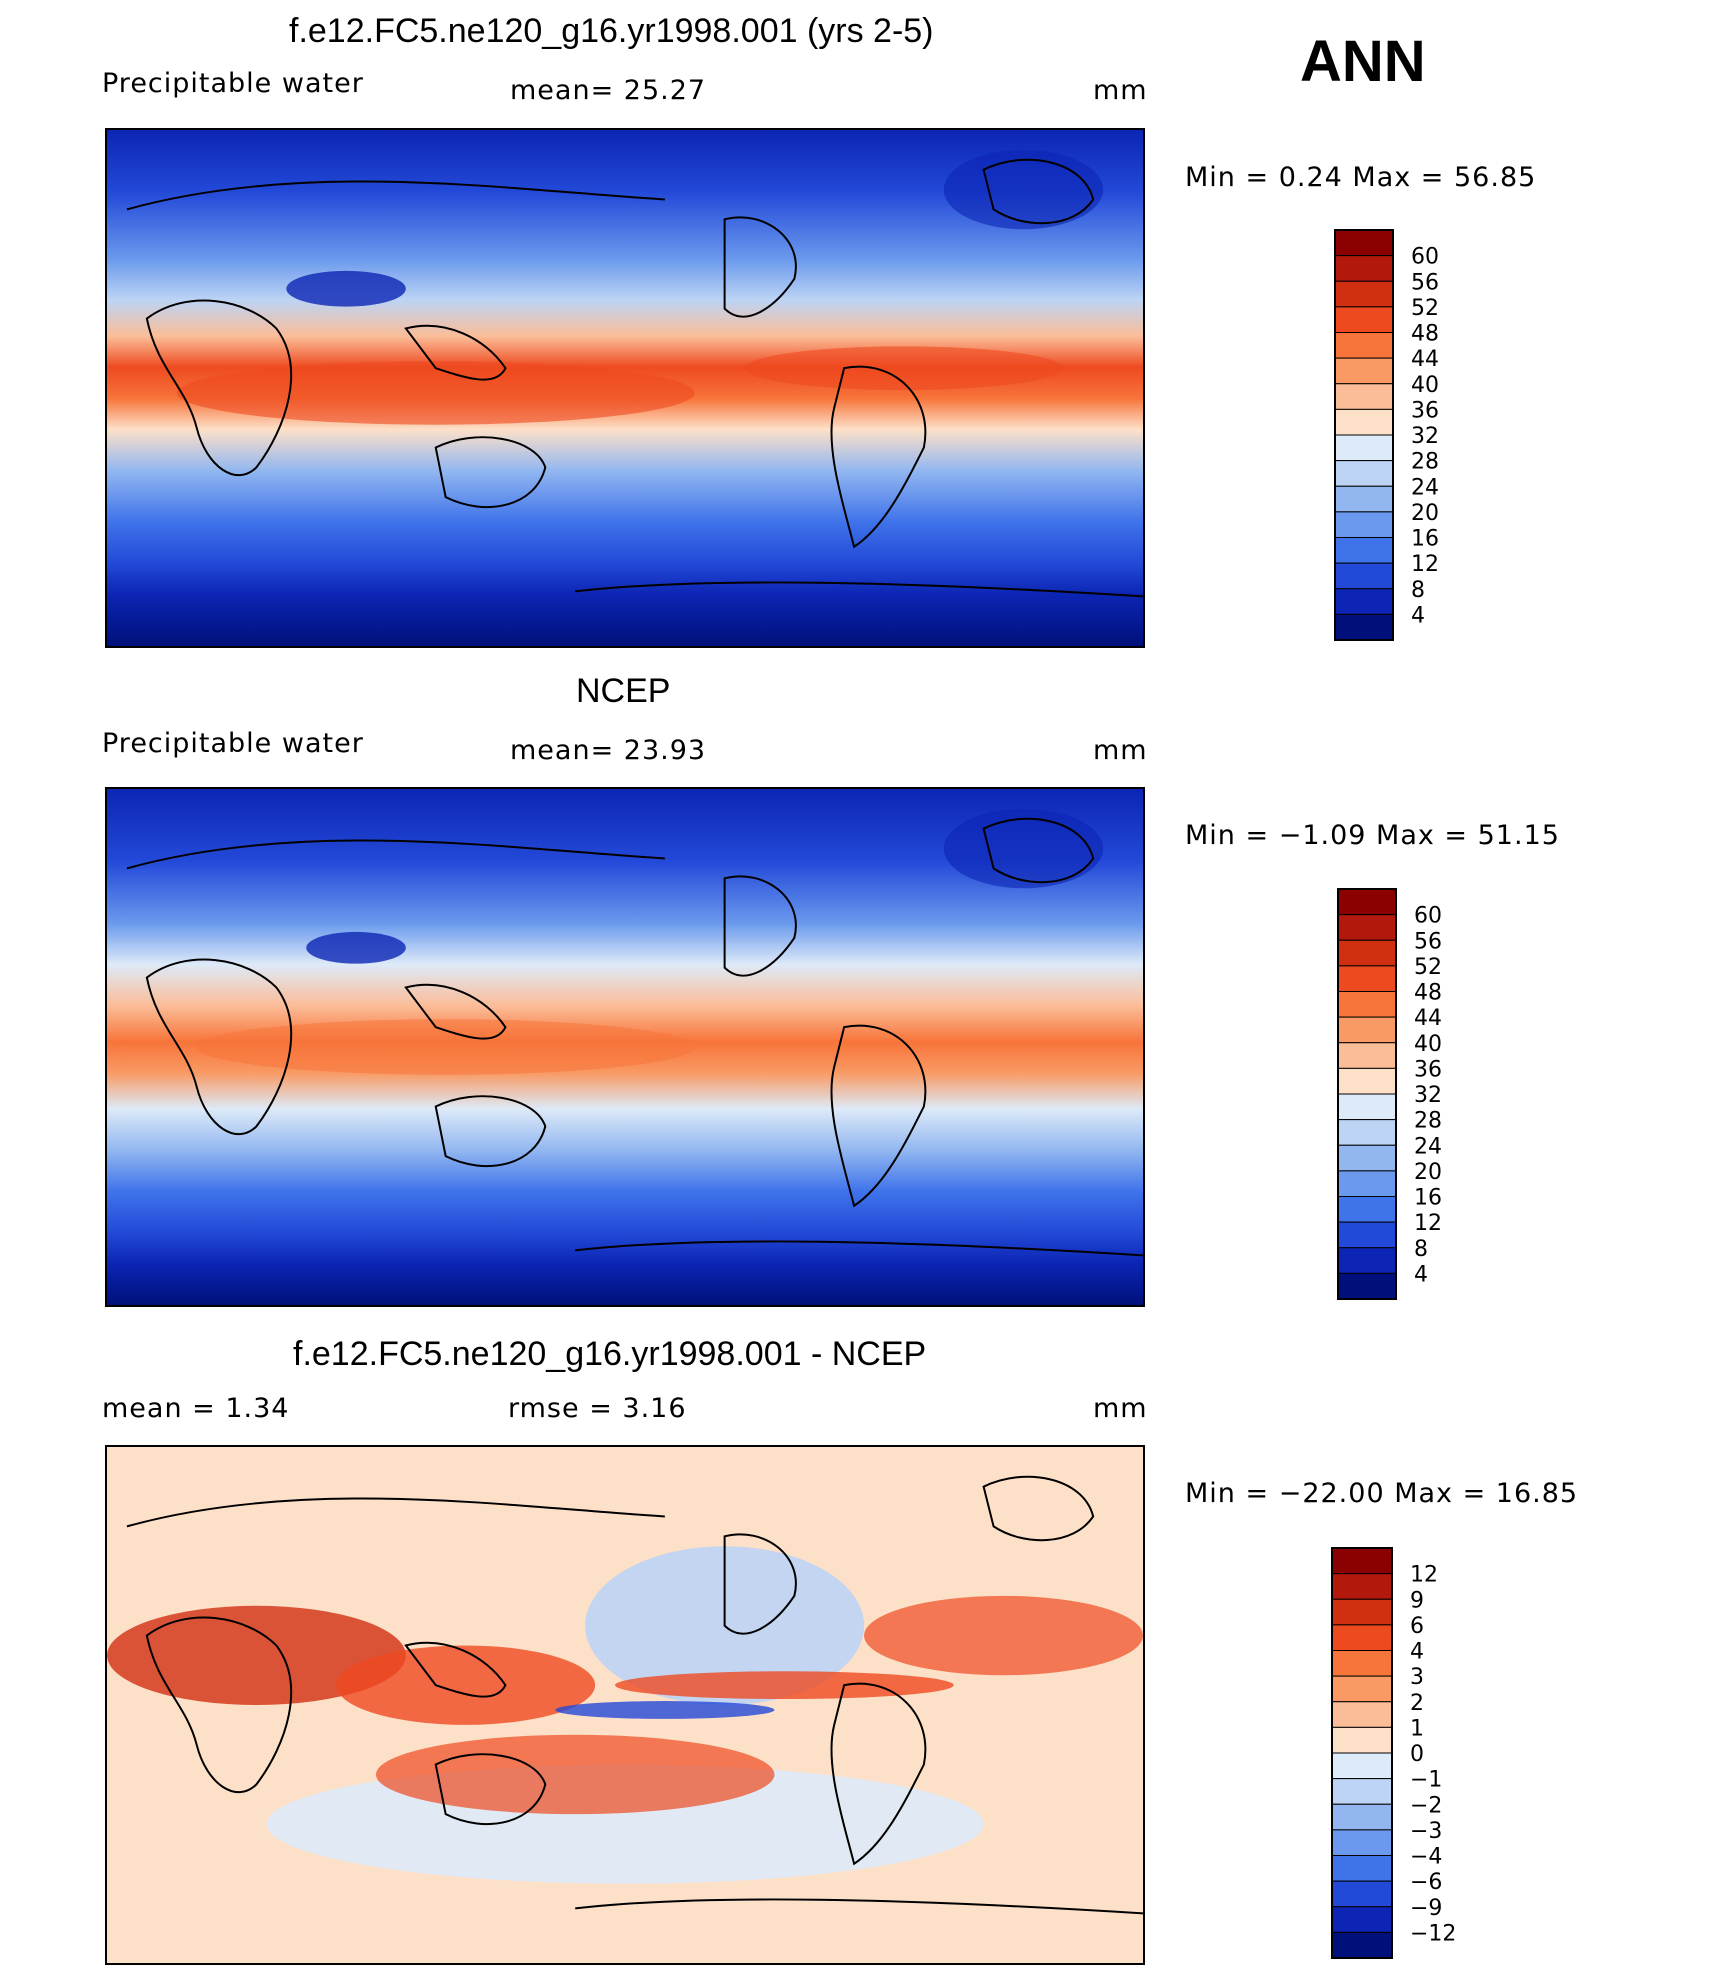 Image resolution: width=1710 pixels, height=1969 pixels. I want to click on colorbar-2-tick-label: 20, so click(1428, 1172).